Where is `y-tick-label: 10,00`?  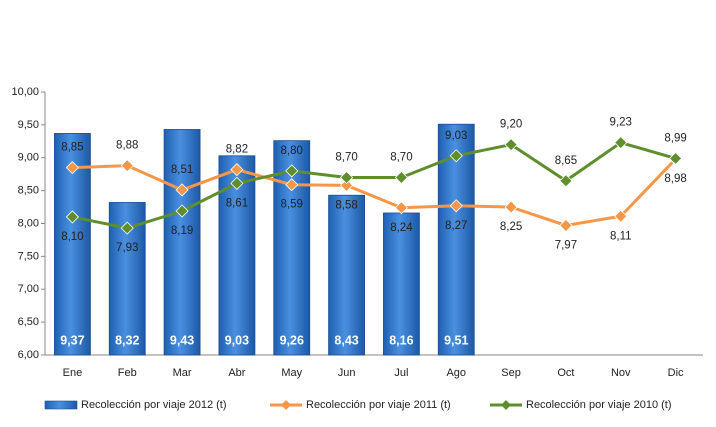 y-tick-label: 10,00 is located at coordinates (25, 92).